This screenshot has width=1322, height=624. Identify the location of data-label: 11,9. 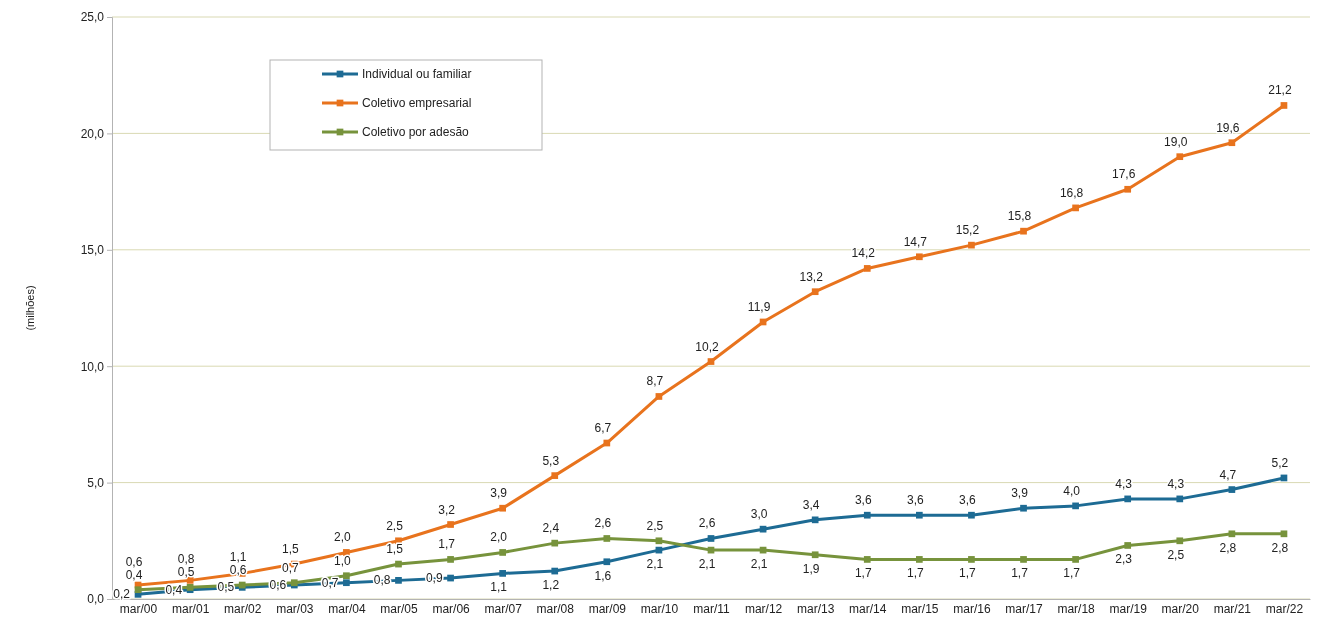
(759, 306).